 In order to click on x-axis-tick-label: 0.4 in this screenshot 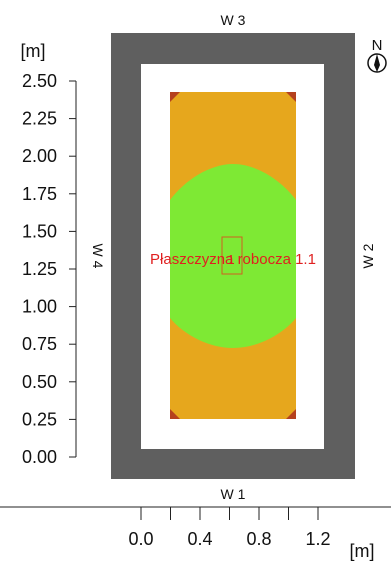, I will do `click(199, 539)`.